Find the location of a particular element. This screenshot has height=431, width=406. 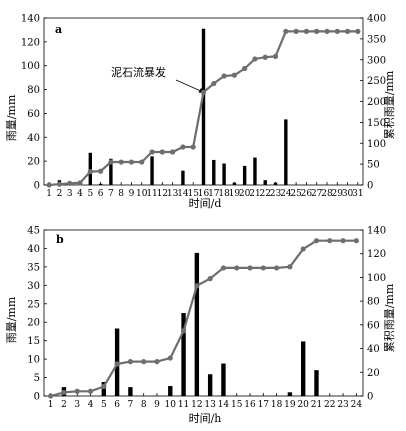

panel-a-x-tick-label: 8 is located at coordinates (121, 194).